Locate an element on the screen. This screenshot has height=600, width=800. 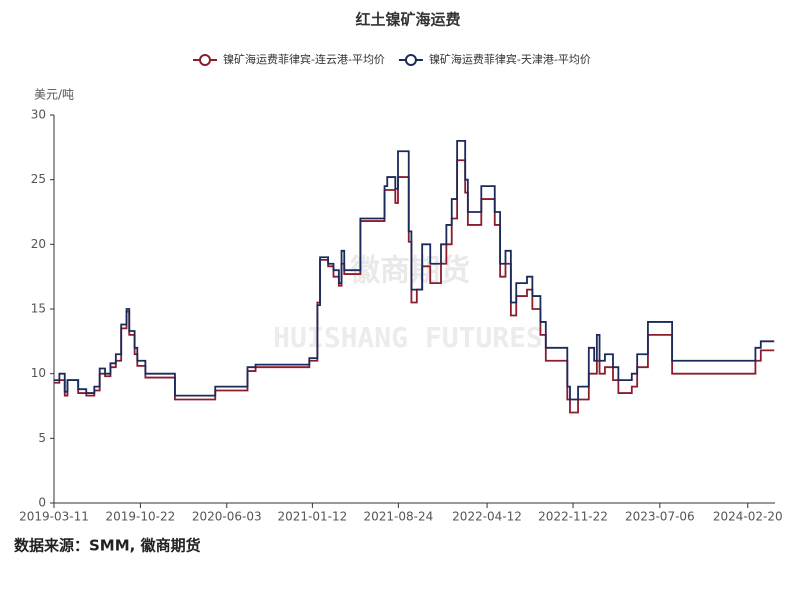
y-tick-label: 0 is located at coordinates (42, 503).